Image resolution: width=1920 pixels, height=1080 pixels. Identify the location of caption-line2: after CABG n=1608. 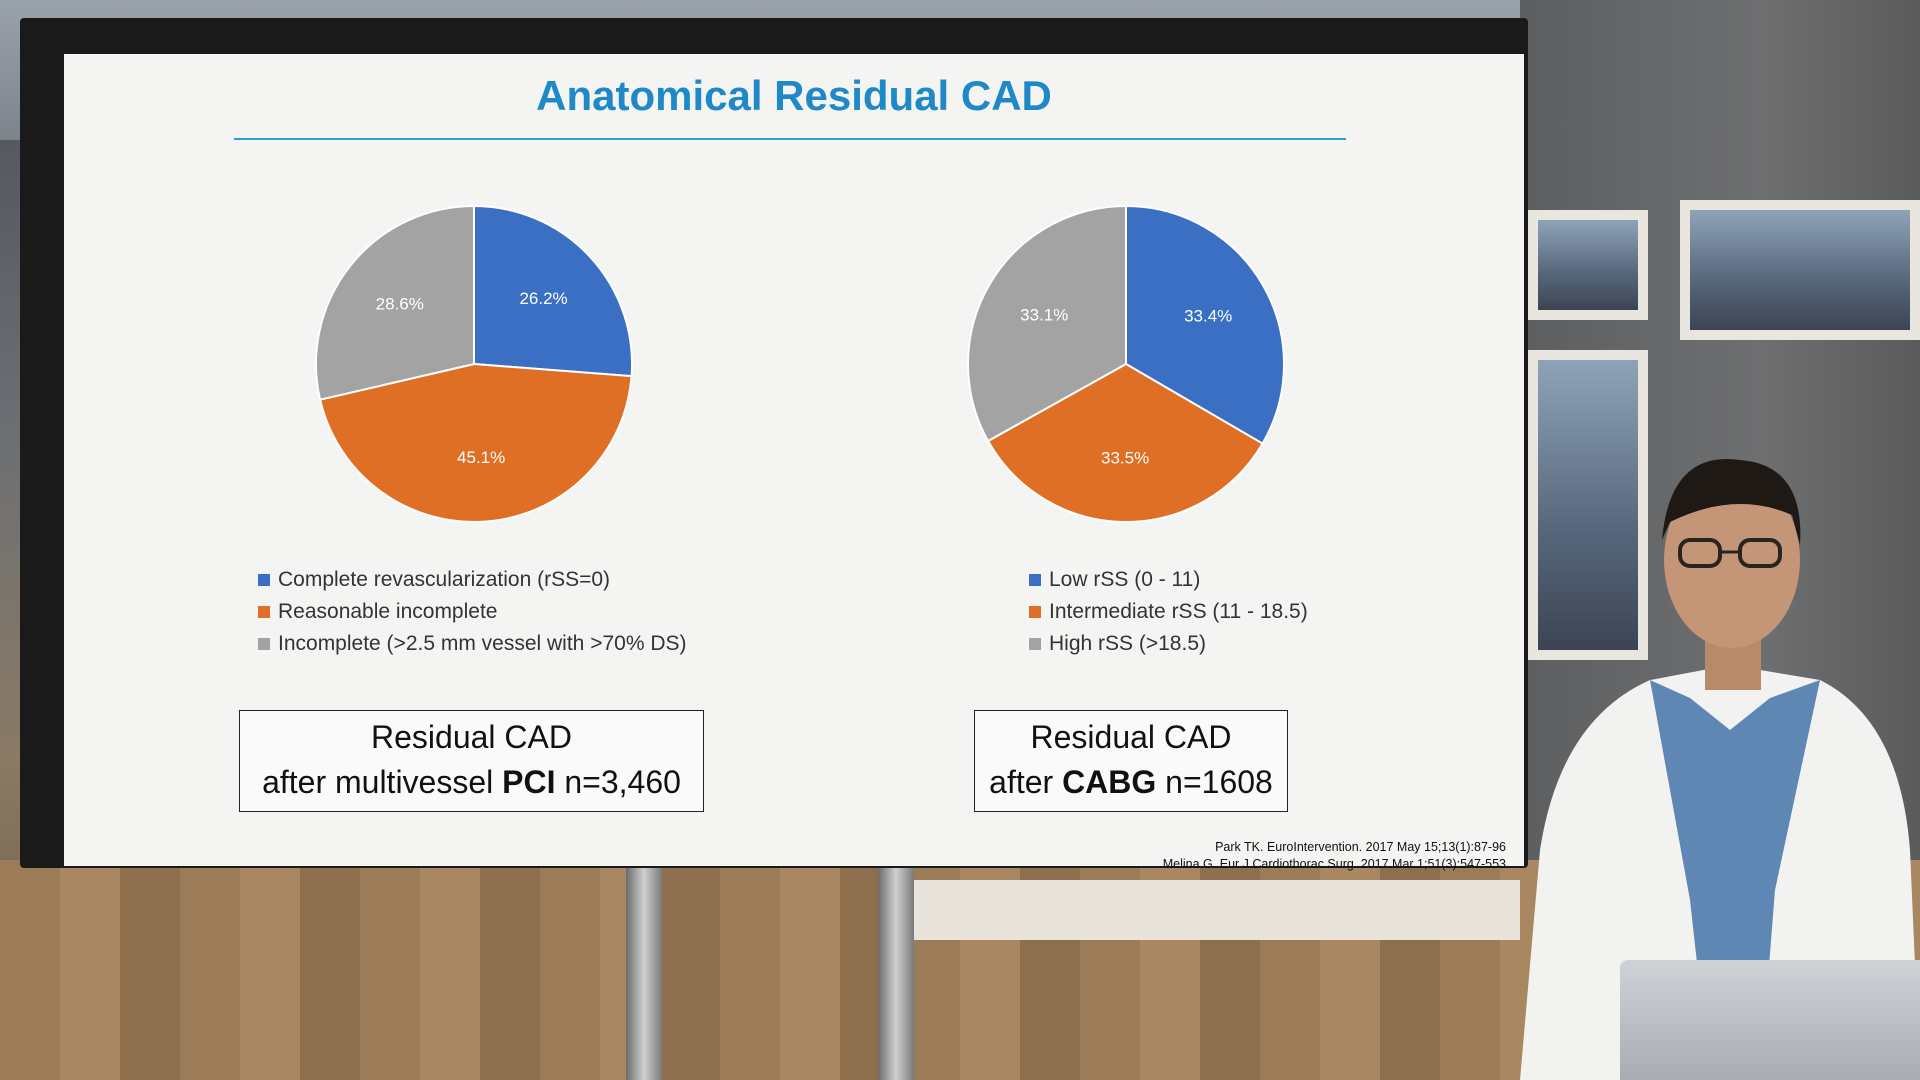
(1131, 782).